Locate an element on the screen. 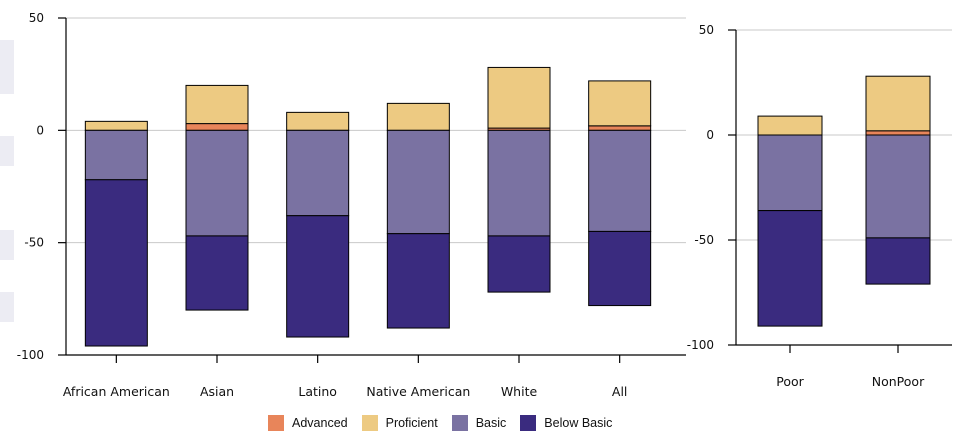 The height and width of the screenshot is (434, 962). bar-asian-below-basic is located at coordinates (217, 273).